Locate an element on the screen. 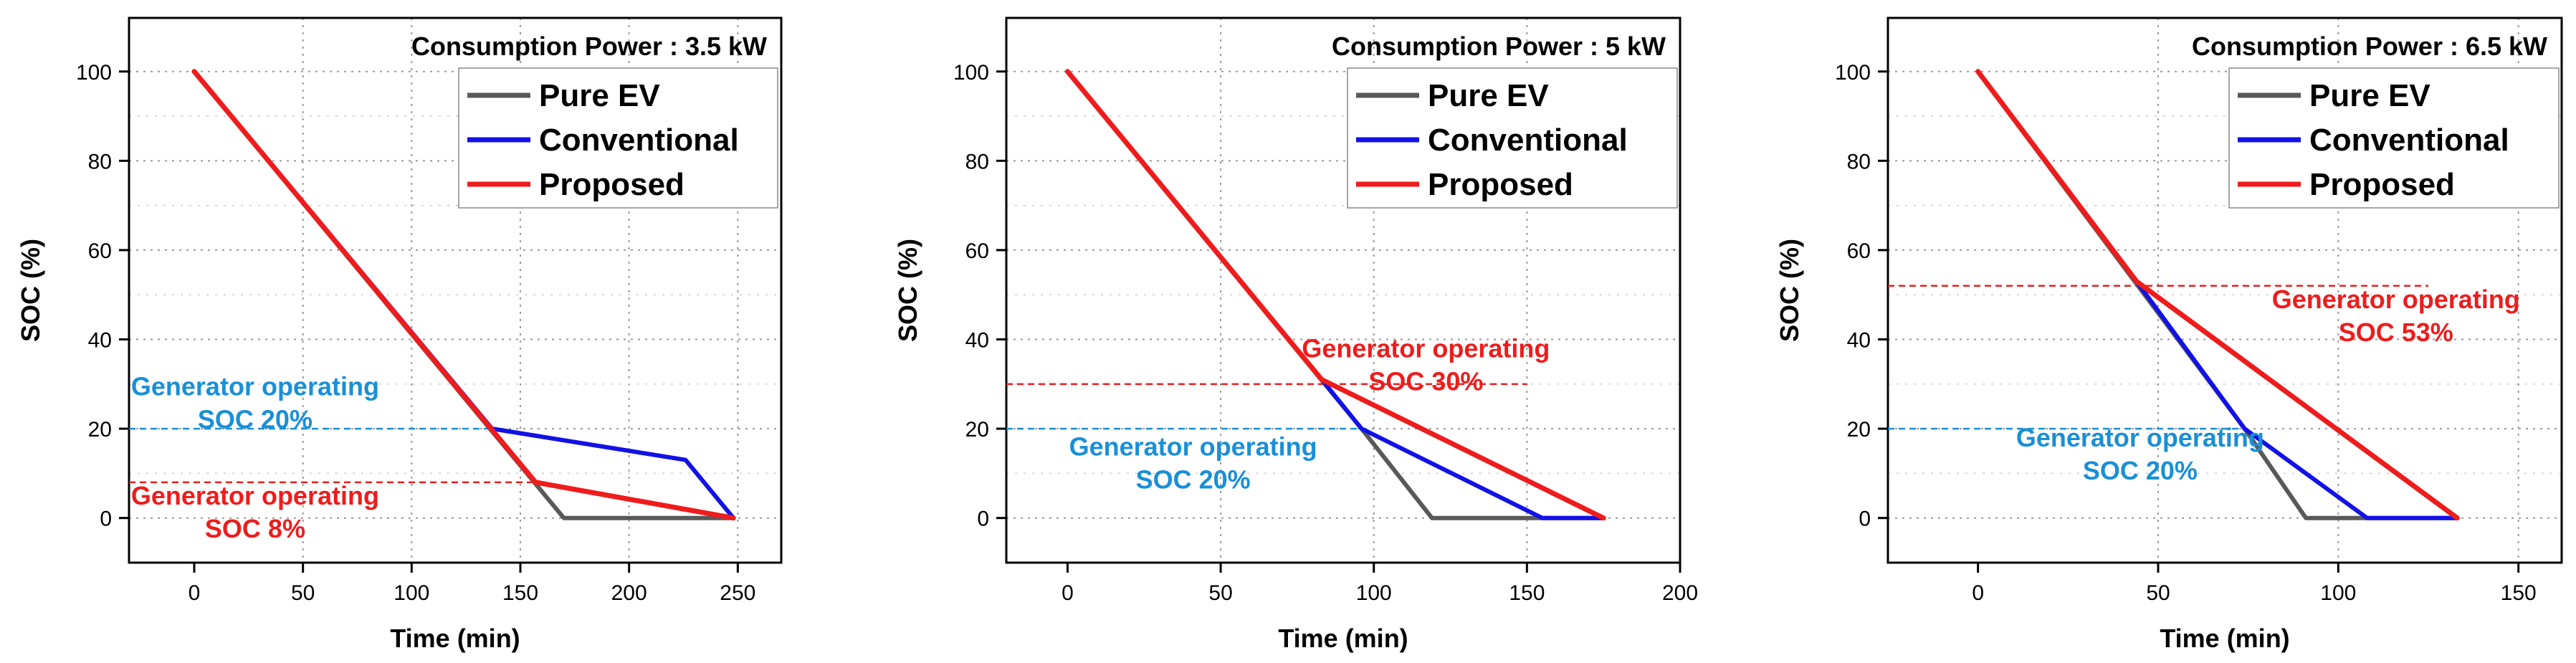  annotation-label: SOC 30% is located at coordinates (1425, 381).